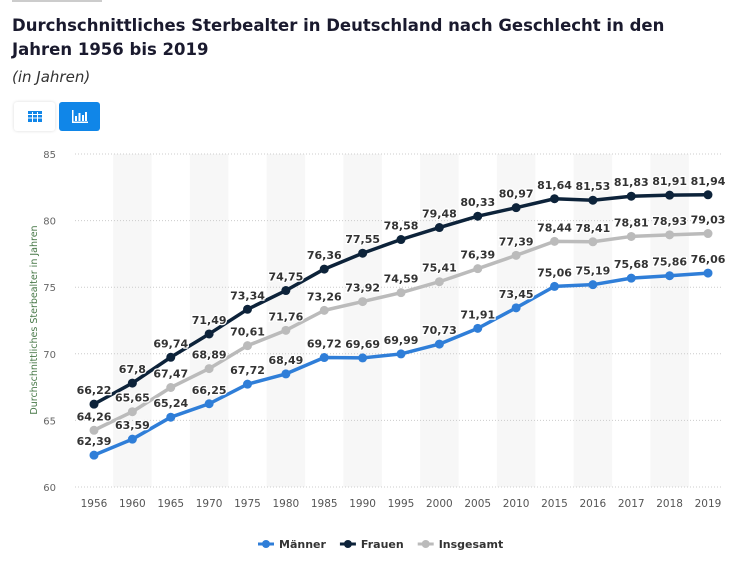 The height and width of the screenshot is (588, 734). Describe the element at coordinates (209, 355) in the screenshot. I see `data-label: 68,89` at that location.